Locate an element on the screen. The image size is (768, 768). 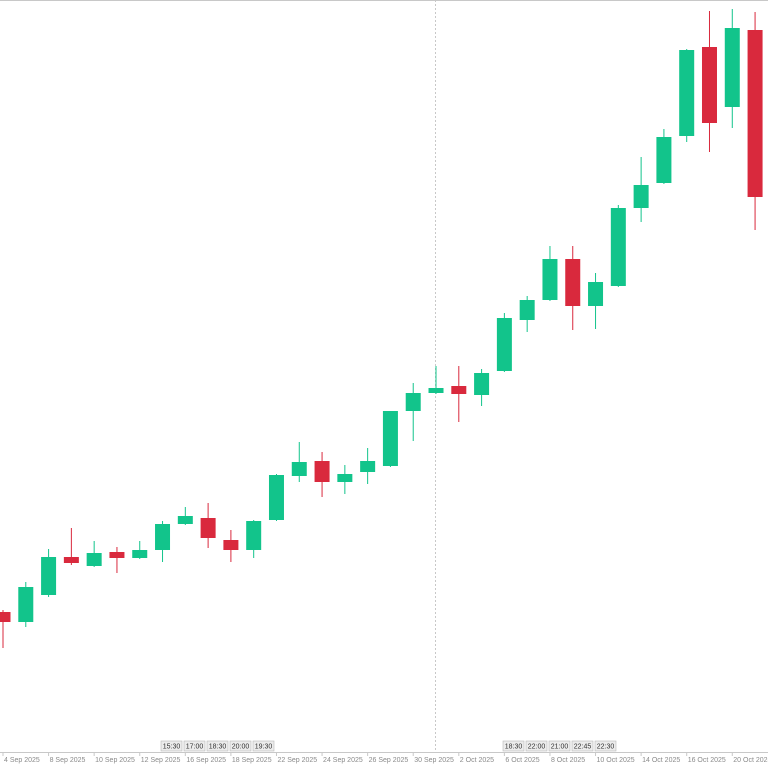
time-label: 22:45 is located at coordinates (583, 746).